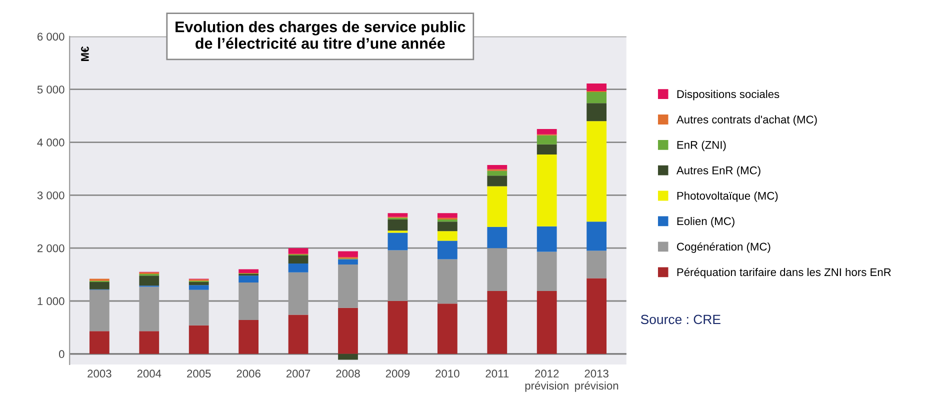 This screenshot has height=405, width=928. Describe the element at coordinates (701, 146) in the screenshot. I see `legend-label: EnR (ZNI)` at that location.